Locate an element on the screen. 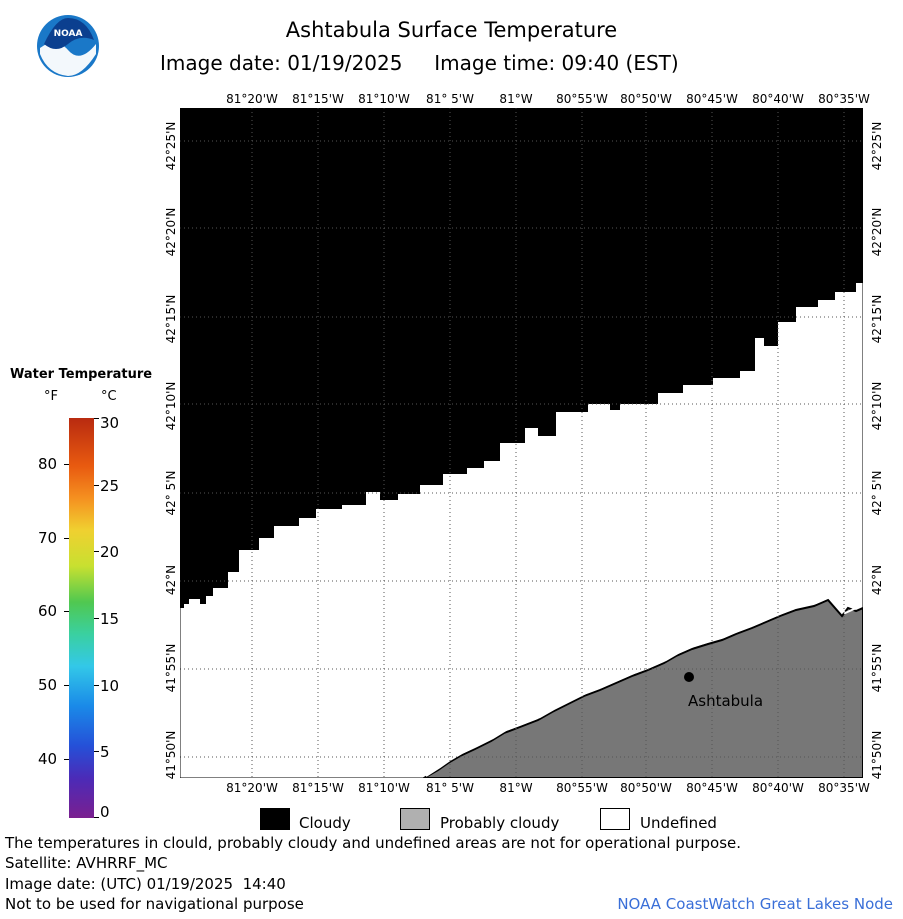 The height and width of the screenshot is (919, 903). ashtabula-marker is located at coordinates (689, 677).